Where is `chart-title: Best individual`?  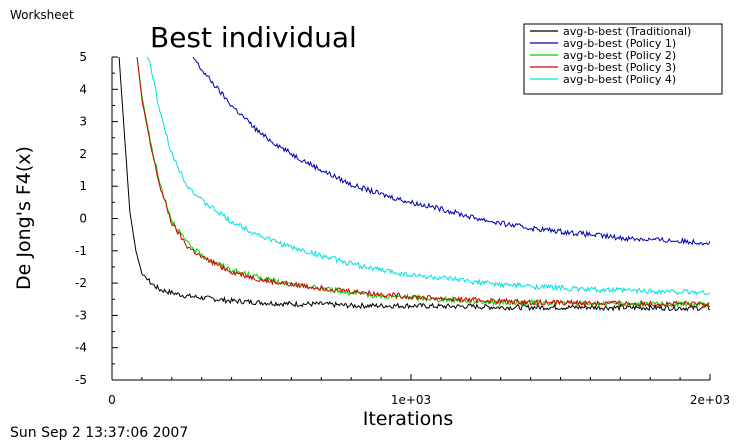 chart-title: Best individual is located at coordinates (253, 37).